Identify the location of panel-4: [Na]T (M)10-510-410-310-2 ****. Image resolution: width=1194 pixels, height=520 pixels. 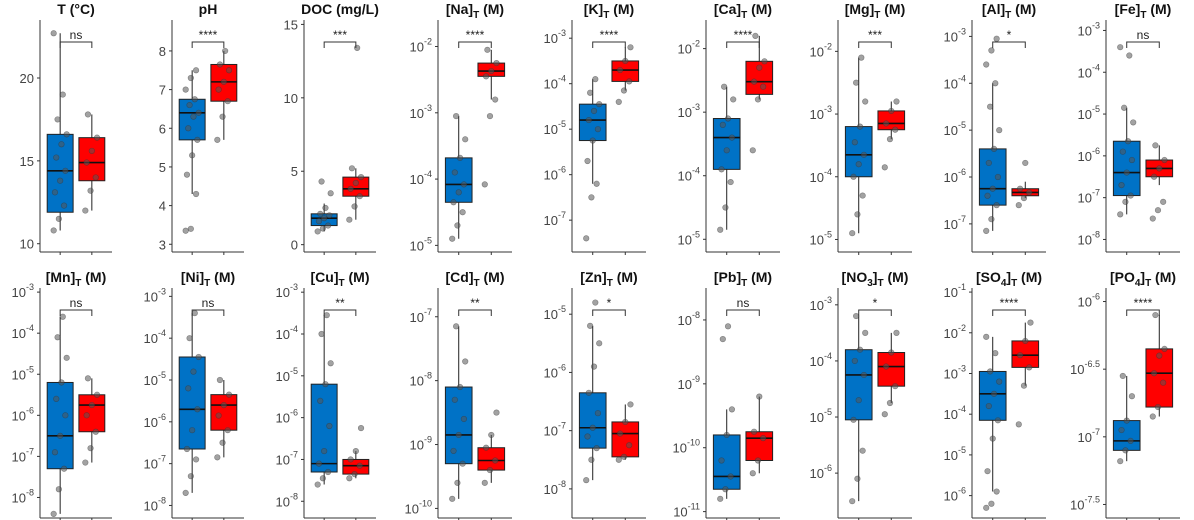
(461, 128).